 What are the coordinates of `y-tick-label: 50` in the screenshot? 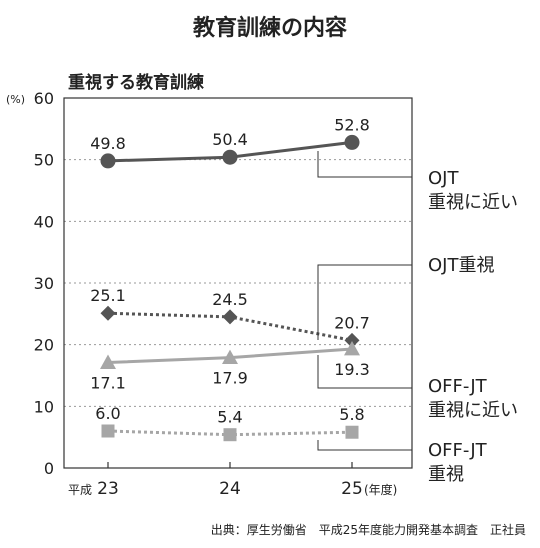 It's located at (44, 160).